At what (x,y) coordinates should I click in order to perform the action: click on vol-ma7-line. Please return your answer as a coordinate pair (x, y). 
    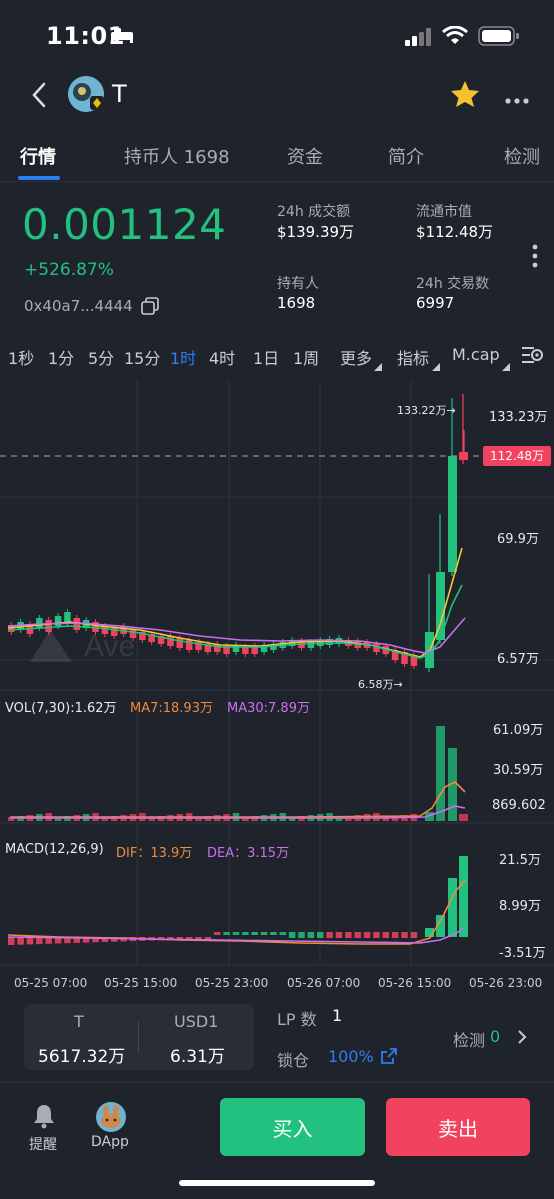
    Looking at the image, I should click on (238, 799).